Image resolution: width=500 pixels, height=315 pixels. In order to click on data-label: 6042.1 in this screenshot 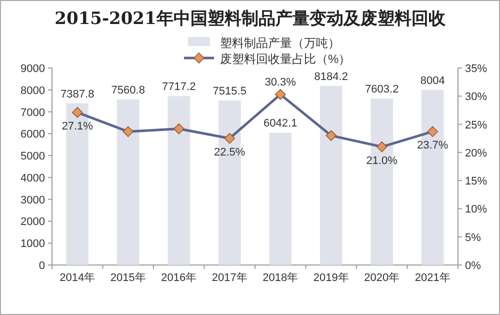, I will do `click(281, 124)`.